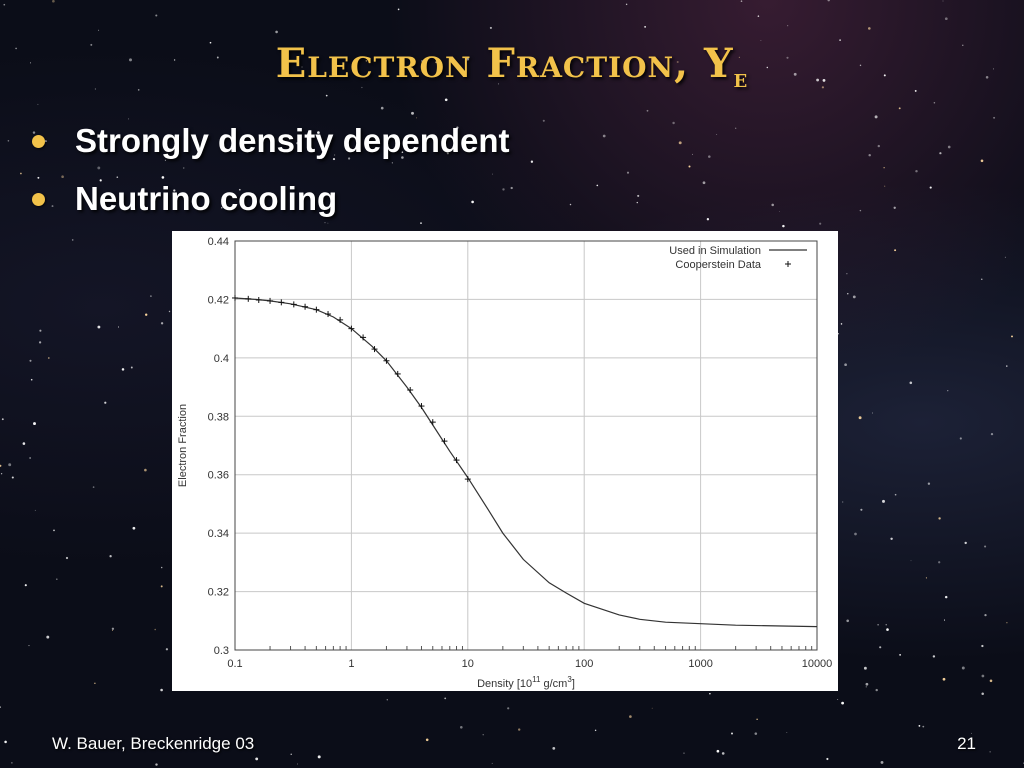 Image resolution: width=1024 pixels, height=768 pixels. What do you see at coordinates (153, 743) in the screenshot?
I see `footer-author: W. Bauer, Breckenridge 03` at bounding box center [153, 743].